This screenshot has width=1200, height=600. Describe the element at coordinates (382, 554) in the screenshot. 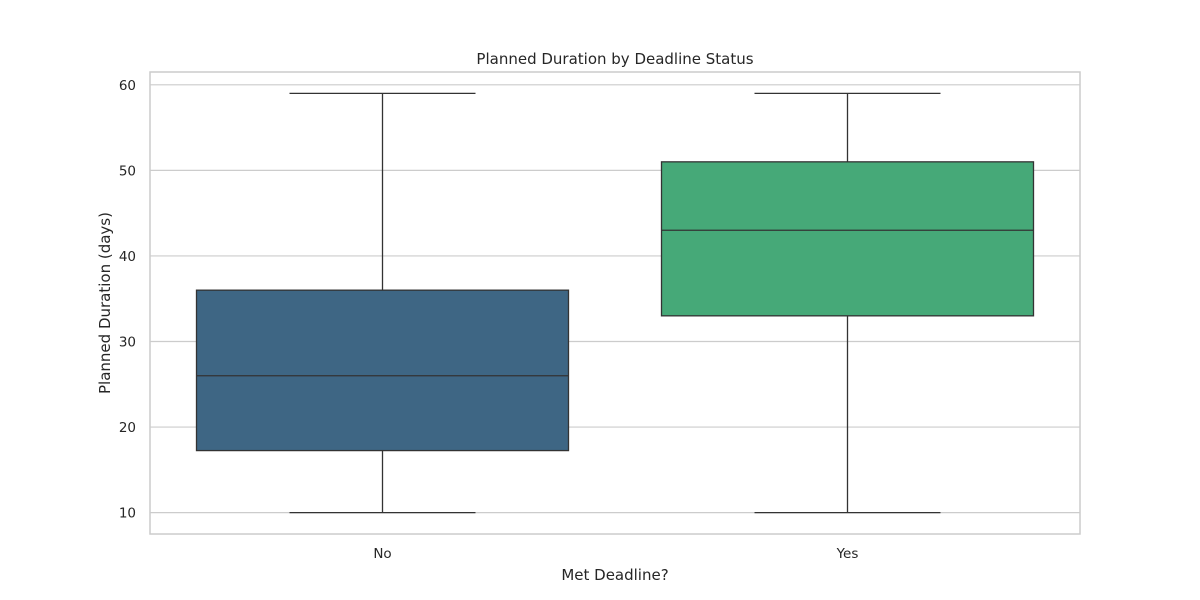

I see `x-tick-label: No` at that location.